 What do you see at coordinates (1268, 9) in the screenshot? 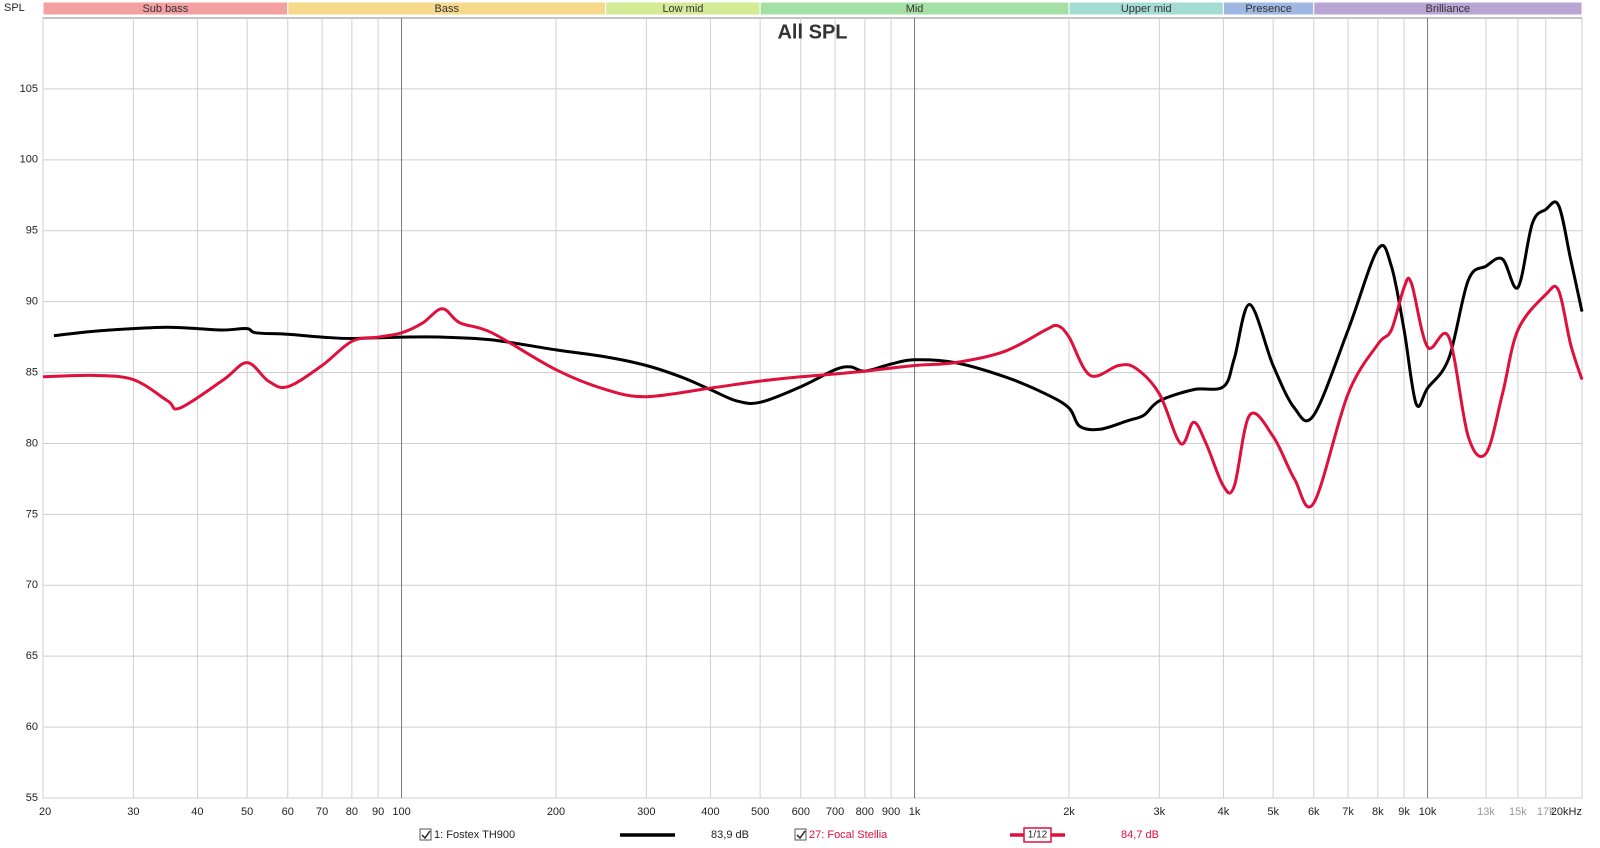
I see `band-label: Presence` at bounding box center [1268, 9].